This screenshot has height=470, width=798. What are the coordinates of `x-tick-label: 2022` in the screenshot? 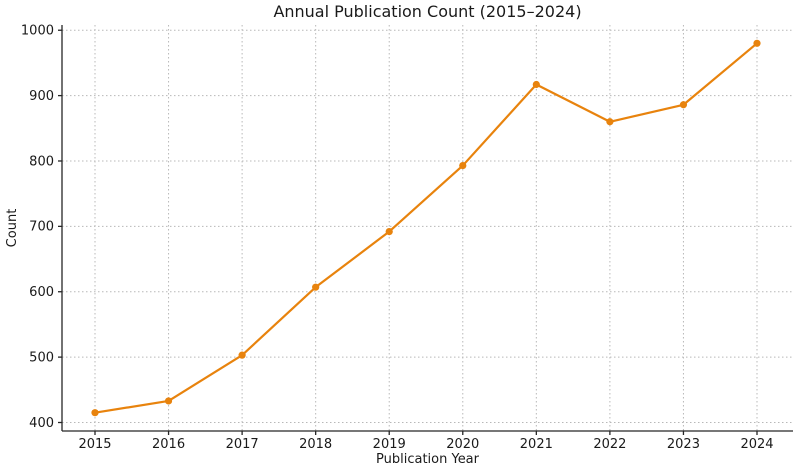 It's located at (609, 444).